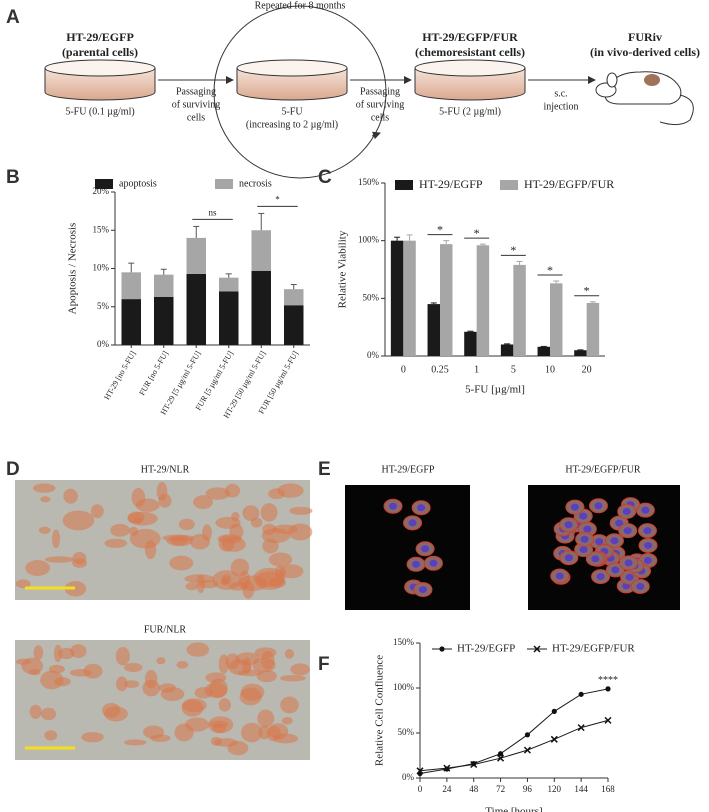  Describe the element at coordinates (652, 80) in the screenshot. I see `tumor` at that location.